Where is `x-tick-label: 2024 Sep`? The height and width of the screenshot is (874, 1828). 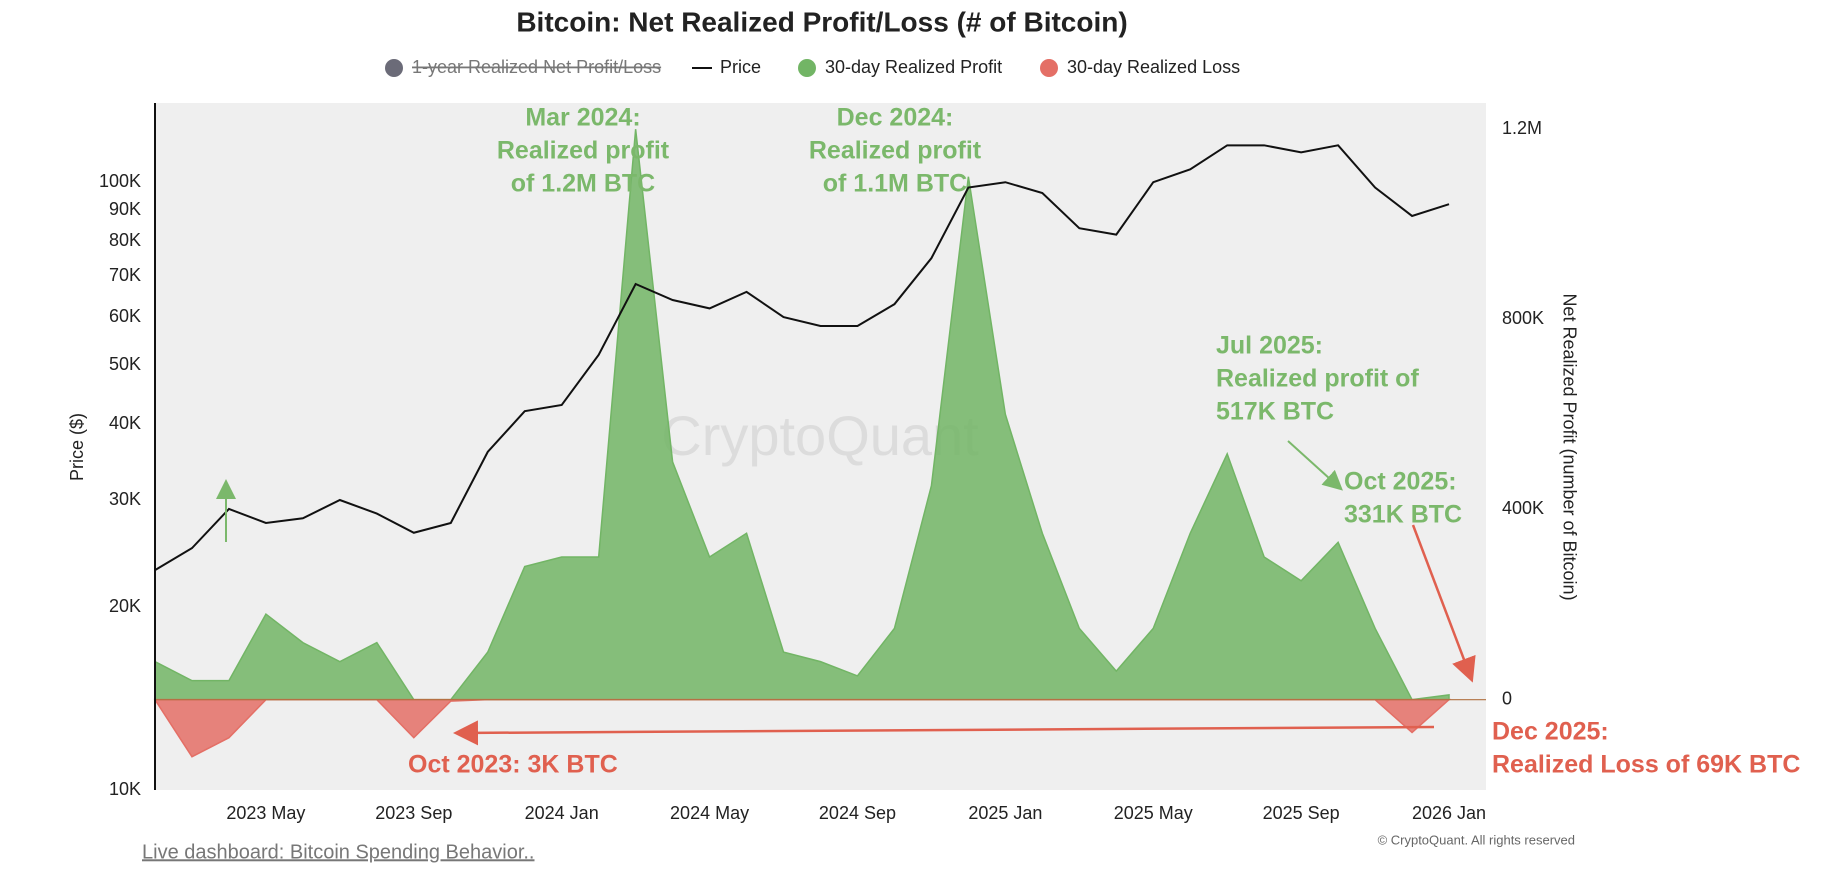
x-tick-label: 2024 Sep is located at coordinates (857, 813).